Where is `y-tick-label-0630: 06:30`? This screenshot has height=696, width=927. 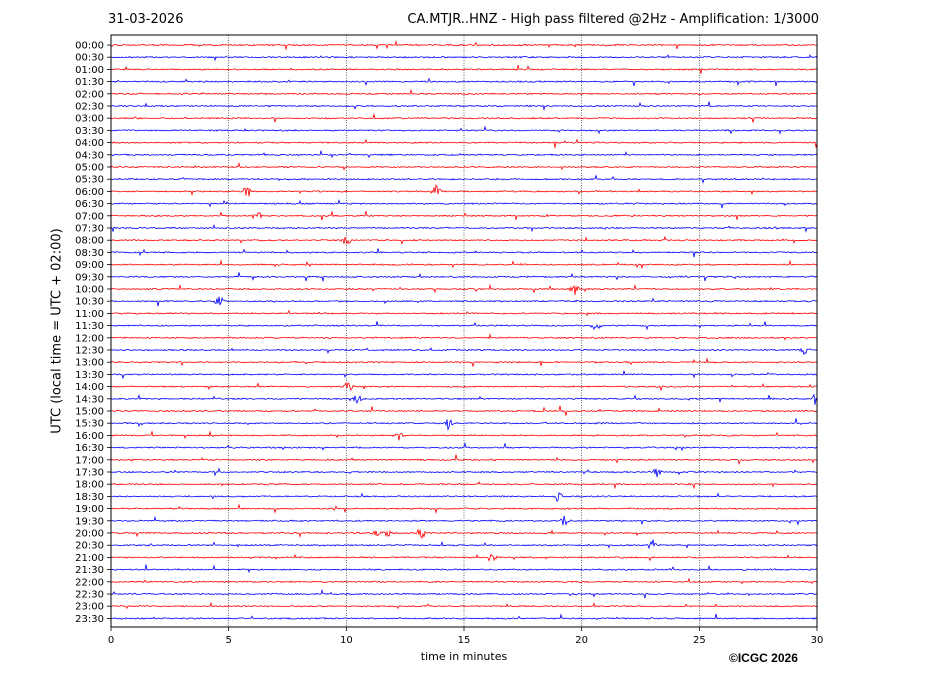
y-tick-label-0630: 06:30 is located at coordinates (89, 204).